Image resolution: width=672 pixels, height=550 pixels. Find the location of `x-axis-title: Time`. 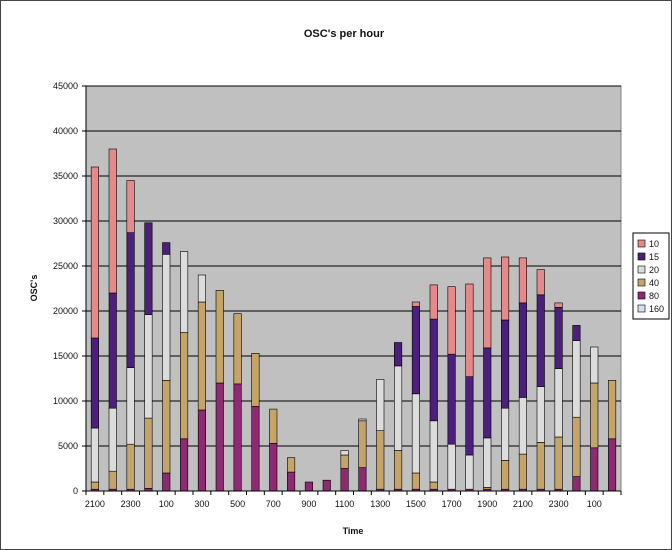

x-axis-title: Time is located at coordinates (353, 531).